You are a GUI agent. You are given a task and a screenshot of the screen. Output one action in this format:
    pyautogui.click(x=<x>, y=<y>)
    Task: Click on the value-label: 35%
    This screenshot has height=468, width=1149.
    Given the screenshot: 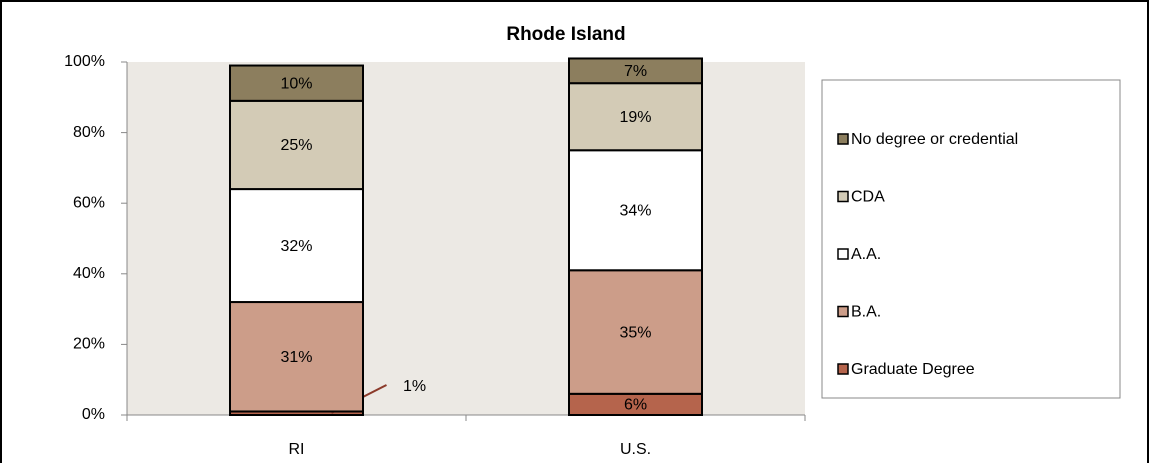 What is the action you would take?
    pyautogui.click(x=635, y=332)
    